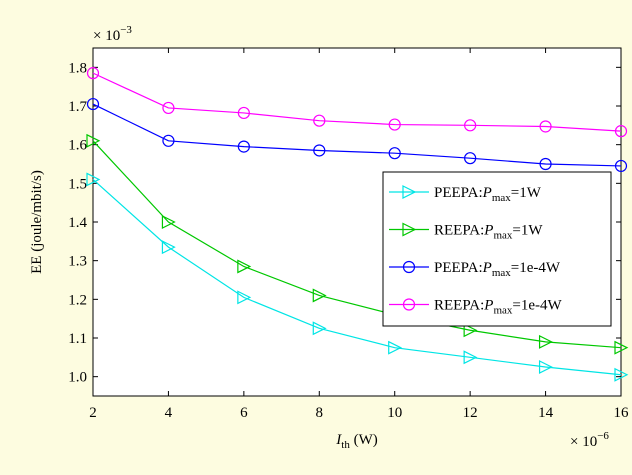 The height and width of the screenshot is (475, 632). I want to click on legend-item: REEPA:Pmax=1W, so click(466, 232).